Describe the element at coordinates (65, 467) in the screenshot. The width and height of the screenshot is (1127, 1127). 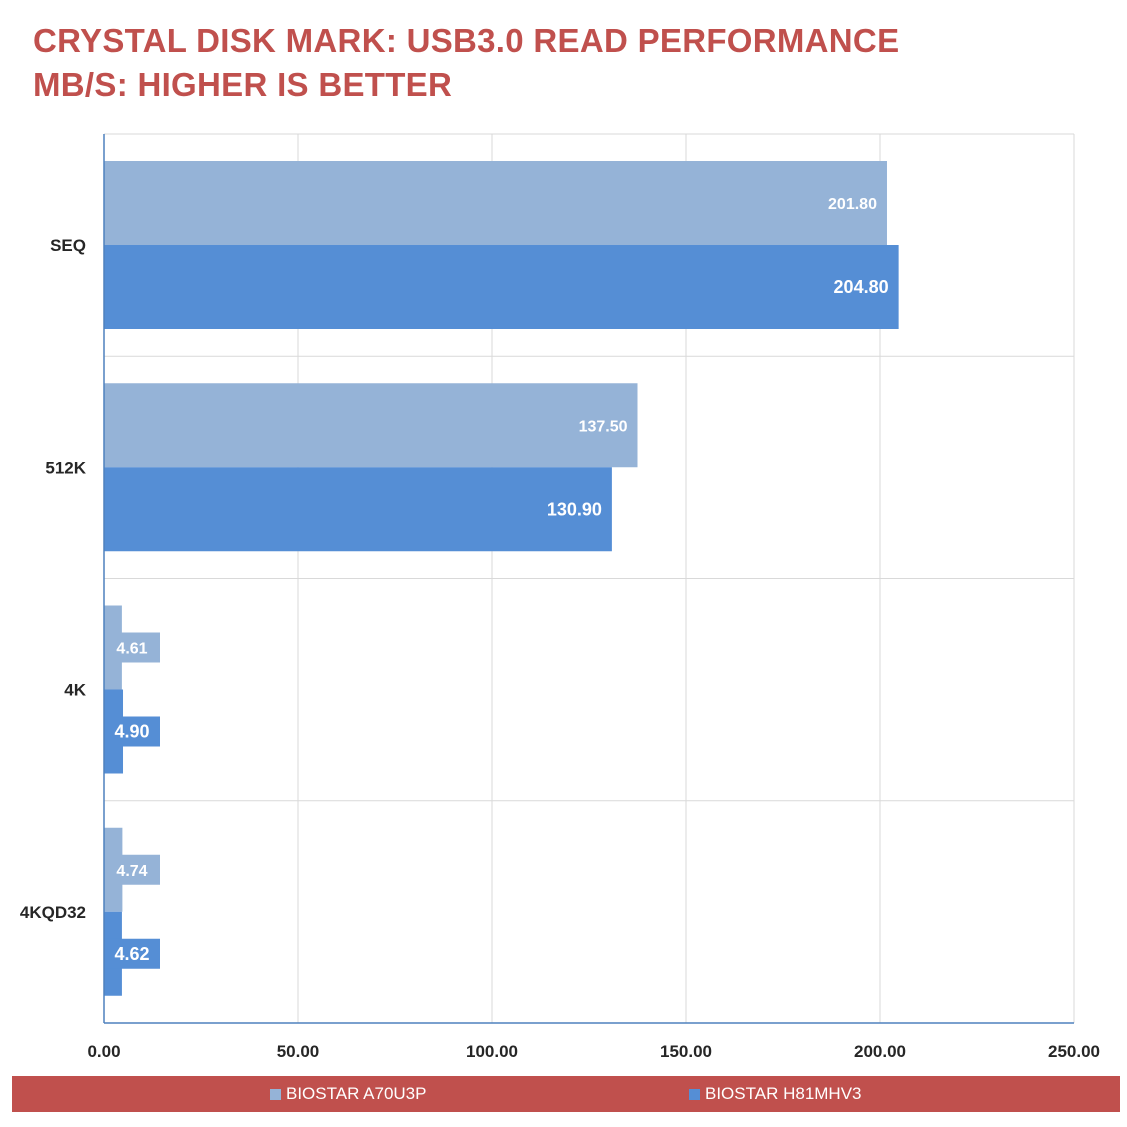
I see `category-label: 512K` at that location.